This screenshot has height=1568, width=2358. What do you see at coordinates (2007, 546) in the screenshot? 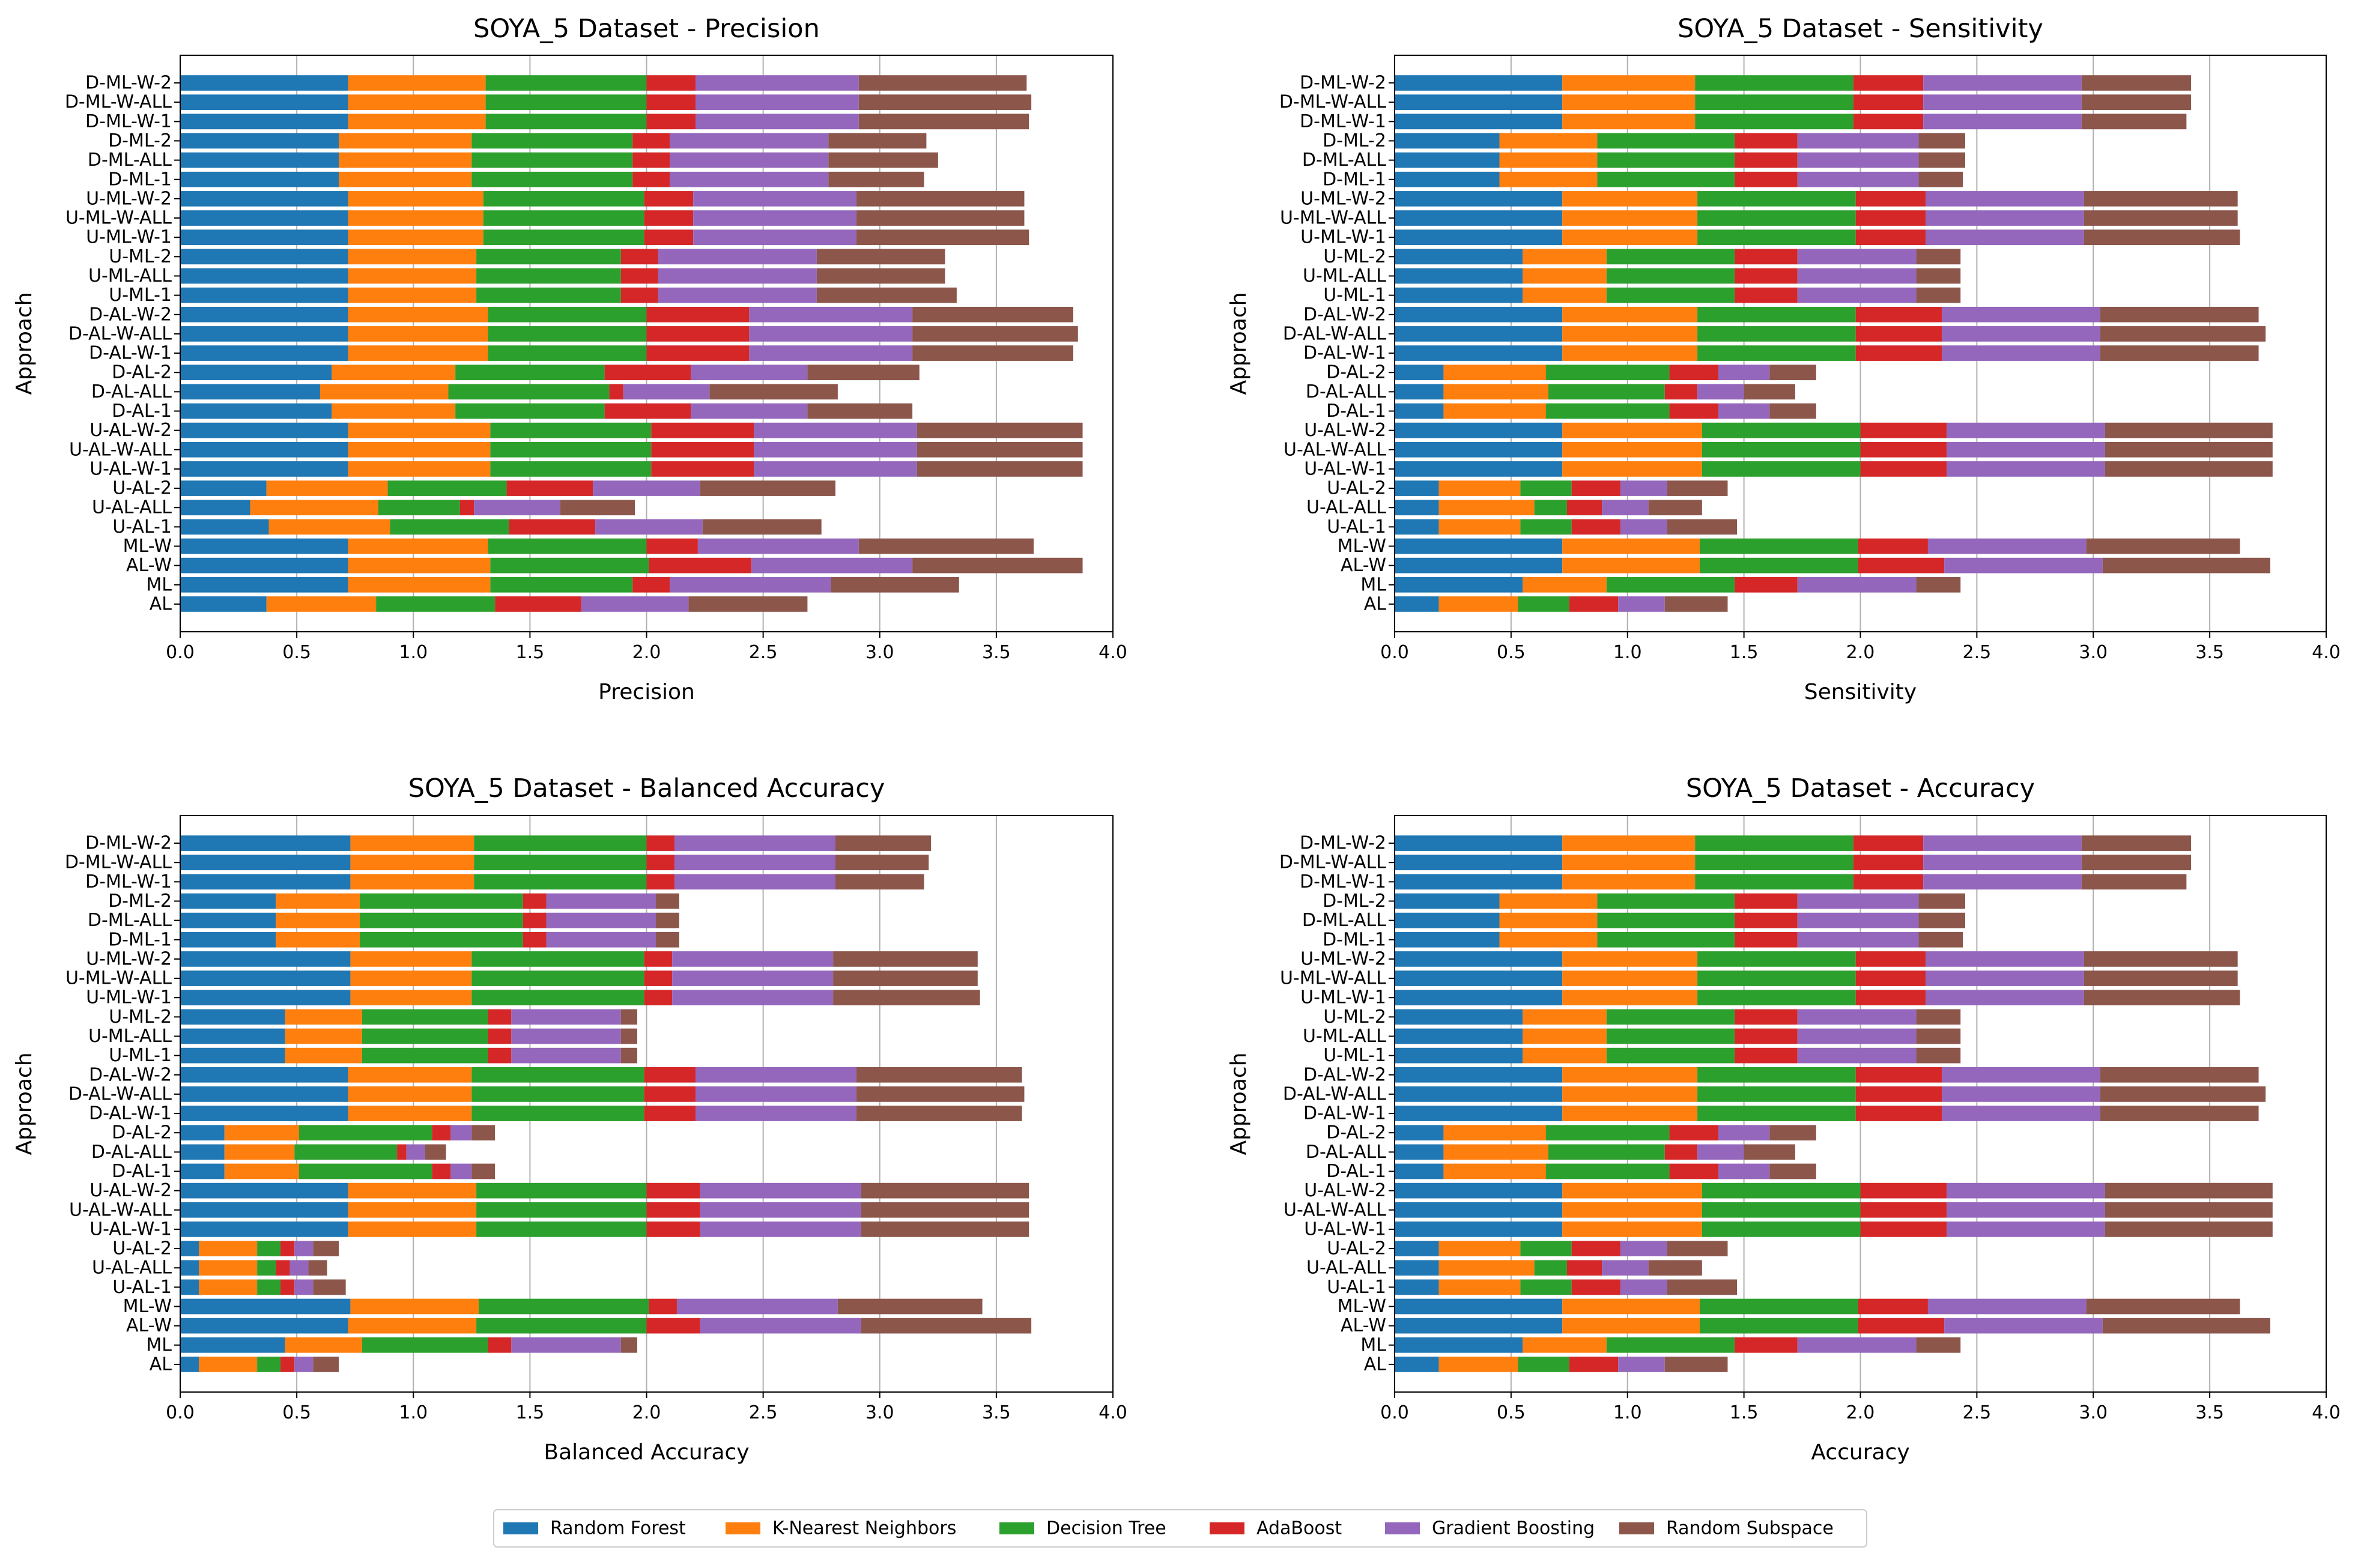
I see `bar-gradient-boosting-ml-w` at bounding box center [2007, 546].